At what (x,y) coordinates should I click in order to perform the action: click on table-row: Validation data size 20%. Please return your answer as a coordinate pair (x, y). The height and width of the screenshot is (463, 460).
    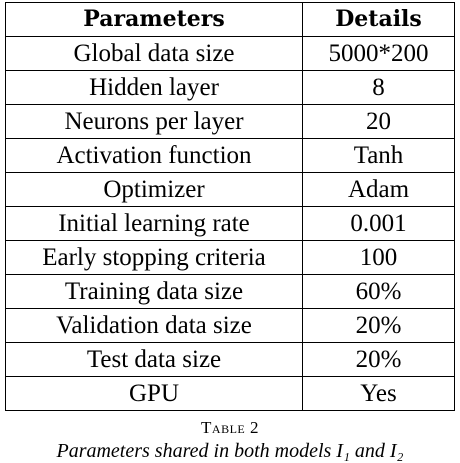
    Looking at the image, I should click on (230, 325).